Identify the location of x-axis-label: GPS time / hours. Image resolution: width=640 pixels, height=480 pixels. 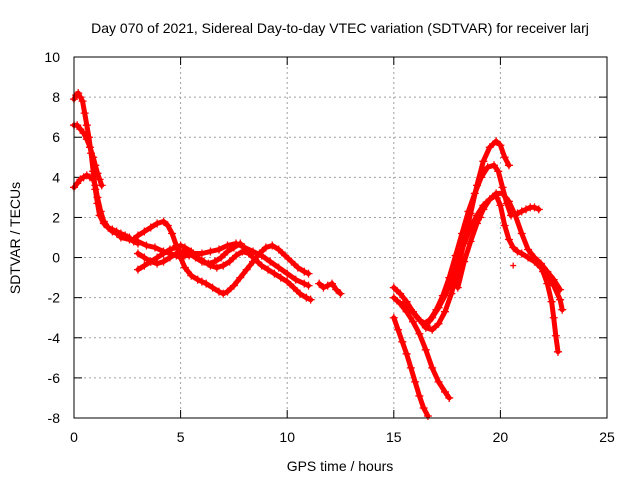
(340, 466).